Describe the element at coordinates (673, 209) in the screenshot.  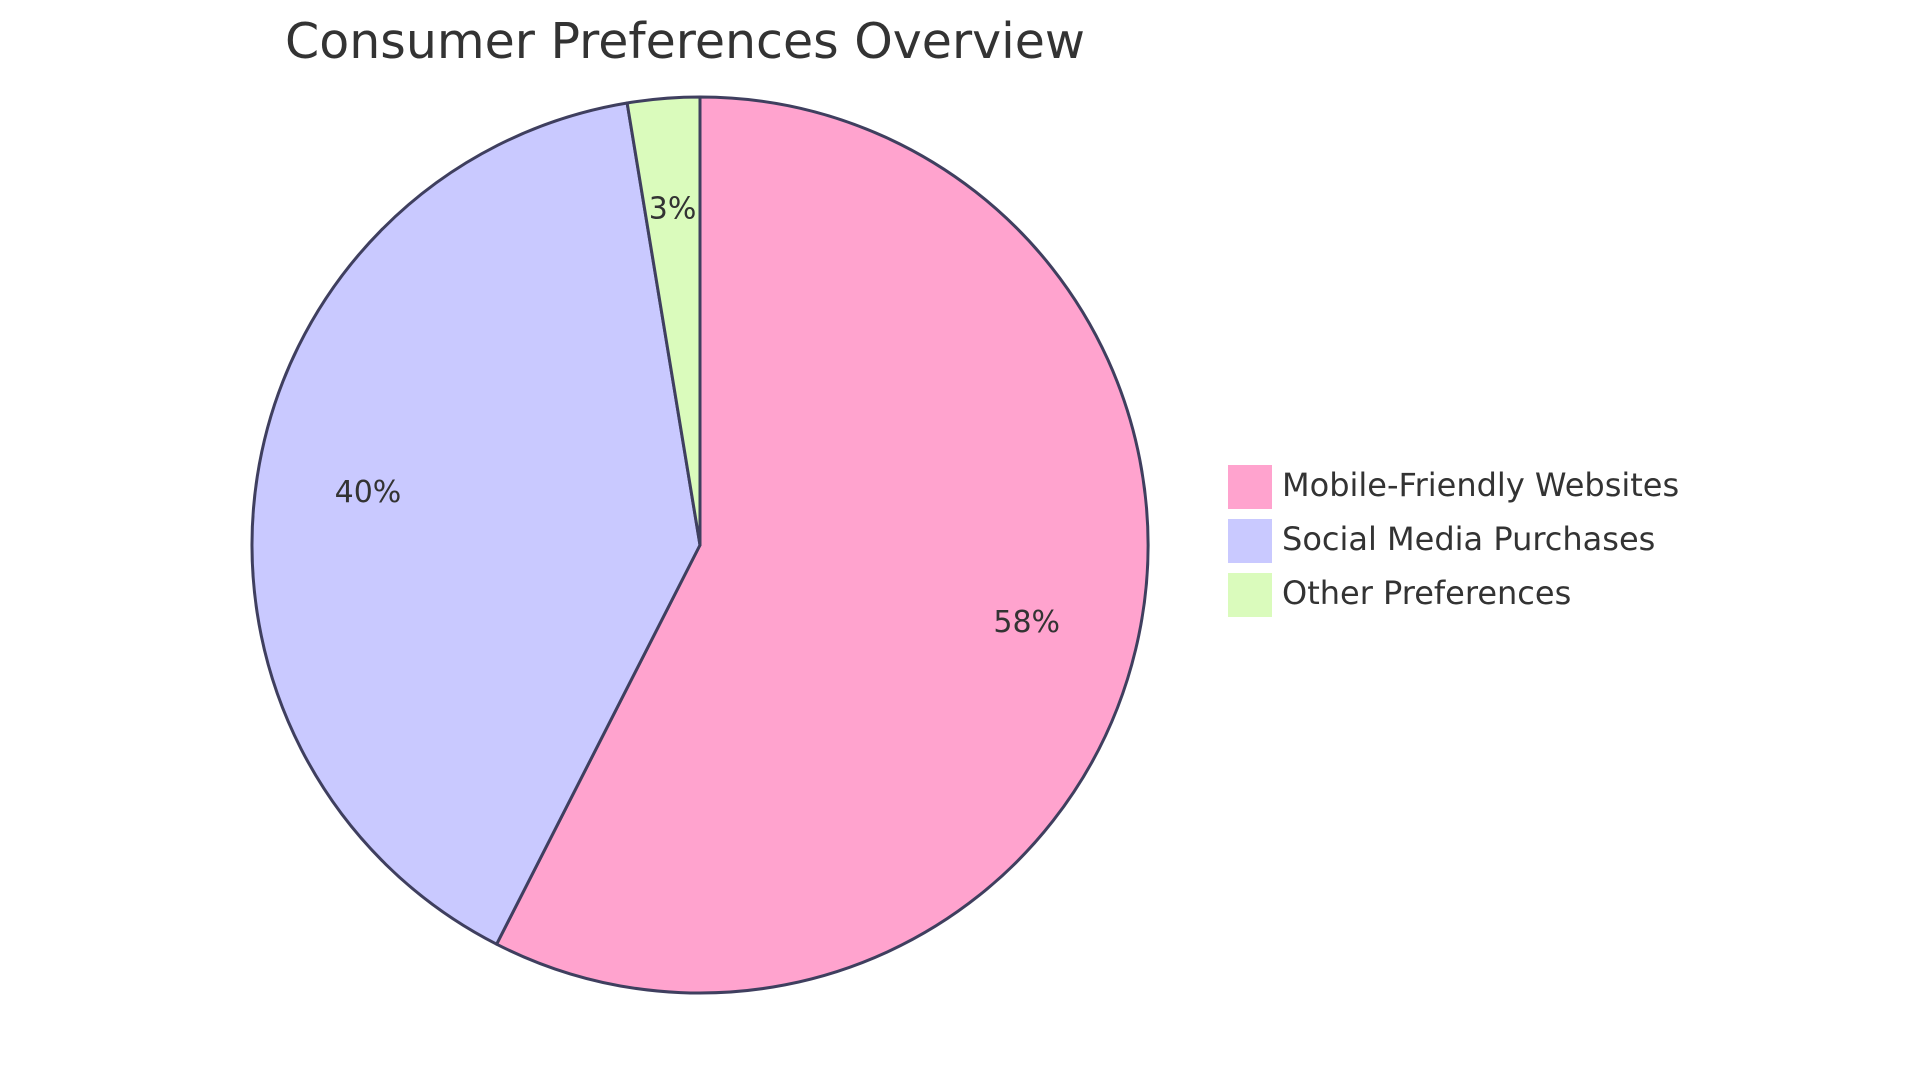
I see `slice-label-other-preferences: 3%` at that location.